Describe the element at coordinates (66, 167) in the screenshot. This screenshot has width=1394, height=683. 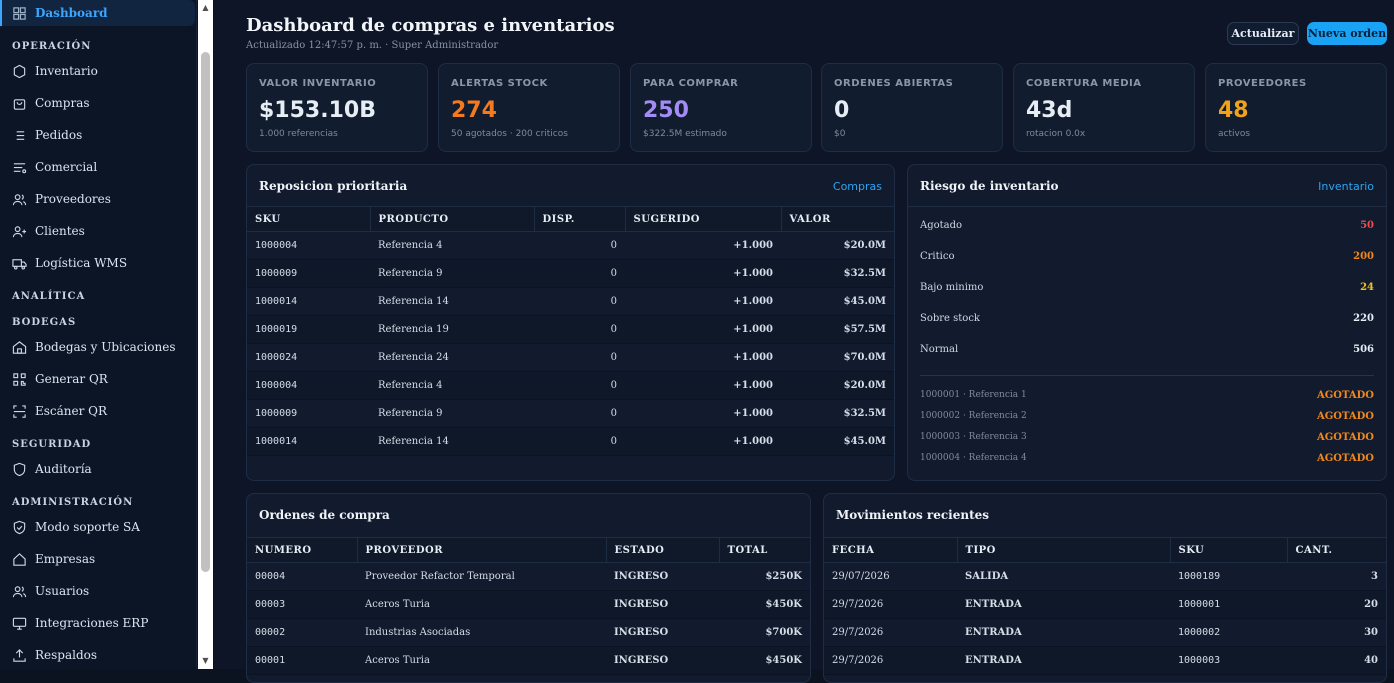
I see `sidebar-item-label: Comercial` at that location.